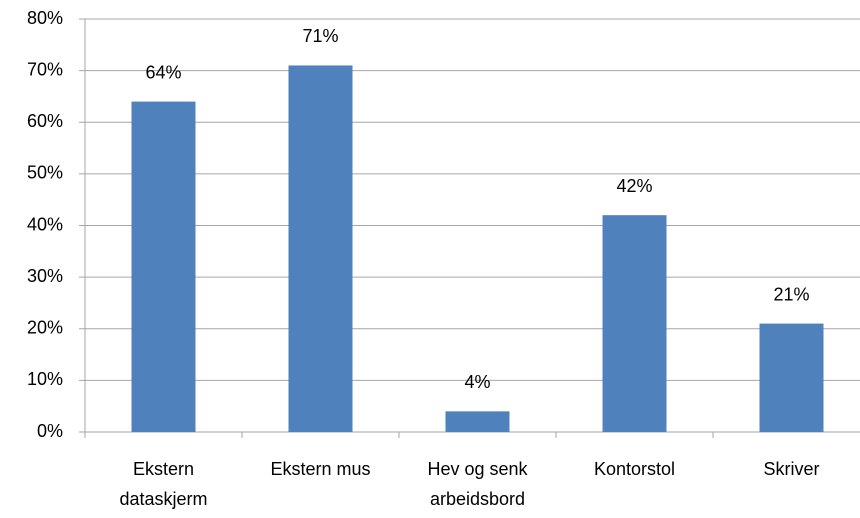  I want to click on x-tick-label: Ekstern dataskjerm, so click(164, 484).